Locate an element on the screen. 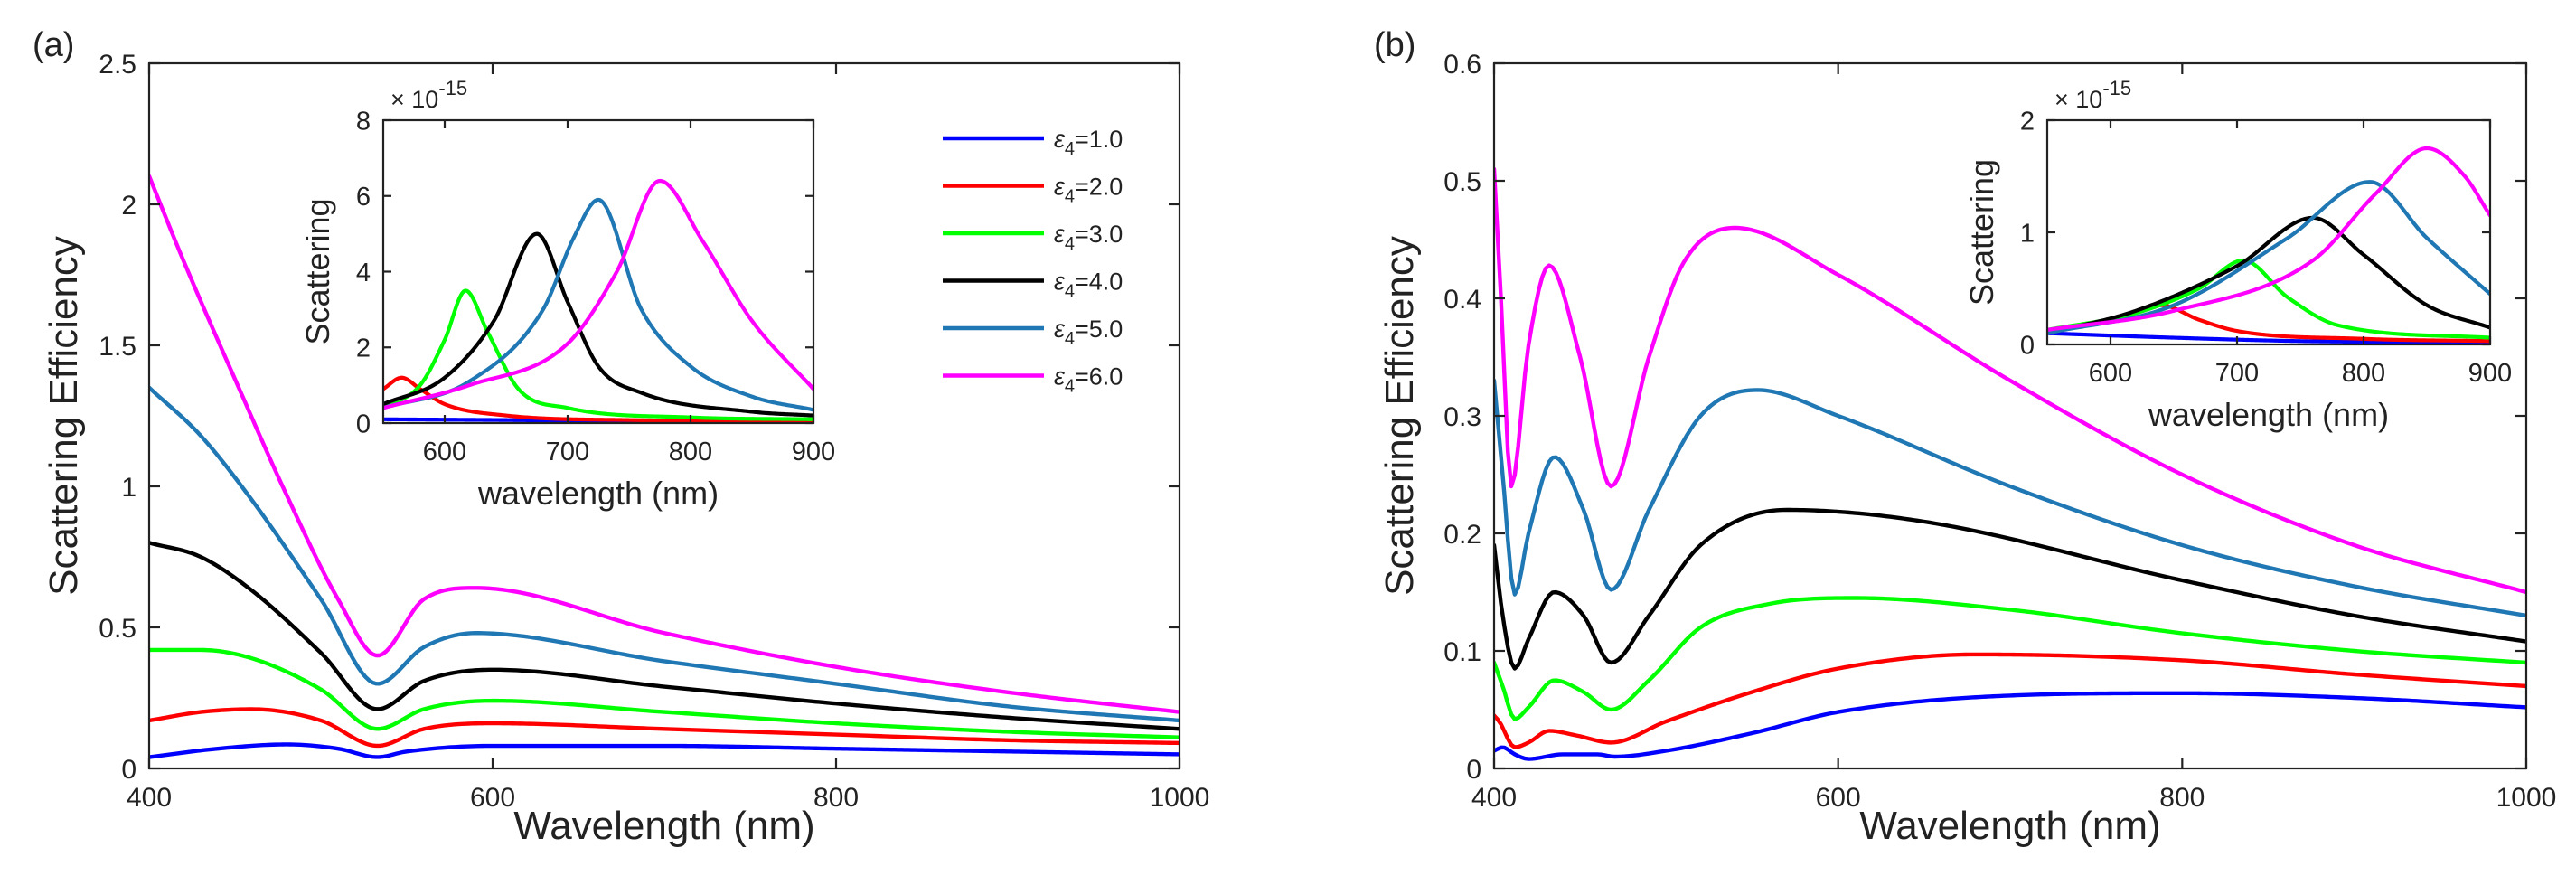 Image resolution: width=2576 pixels, height=876 pixels. panel-a-ytick-label: 0.5 is located at coordinates (117, 629).